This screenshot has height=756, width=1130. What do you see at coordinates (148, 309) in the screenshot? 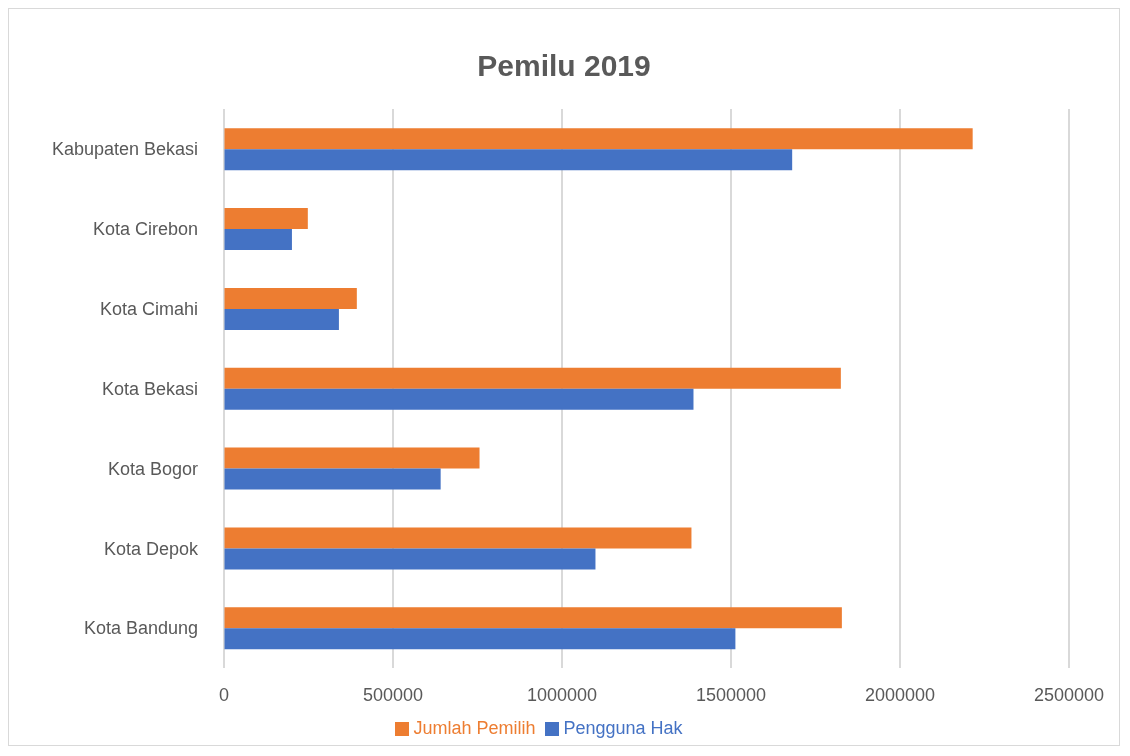
I see `y-tick-label: Kota Cimahi` at bounding box center [148, 309].